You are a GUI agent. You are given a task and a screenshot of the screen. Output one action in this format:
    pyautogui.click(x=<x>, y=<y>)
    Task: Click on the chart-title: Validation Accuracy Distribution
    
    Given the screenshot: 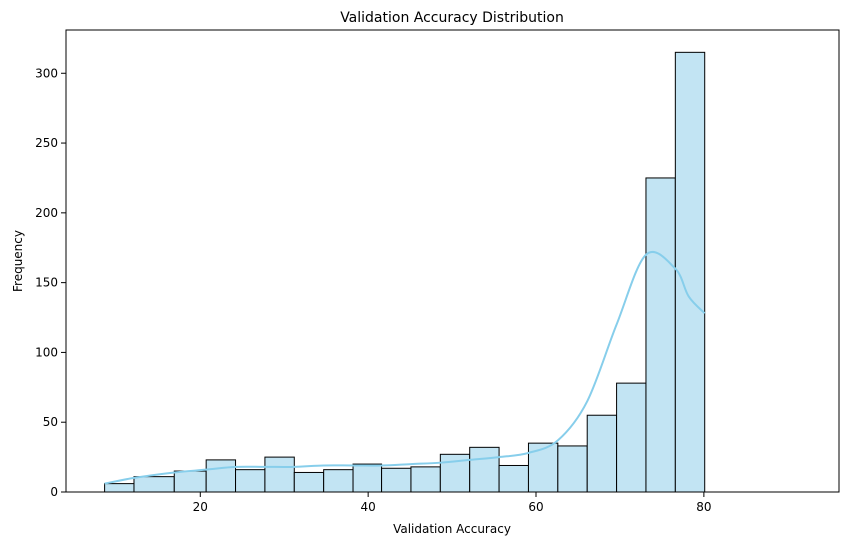 What is the action you would take?
    pyautogui.click(x=452, y=18)
    